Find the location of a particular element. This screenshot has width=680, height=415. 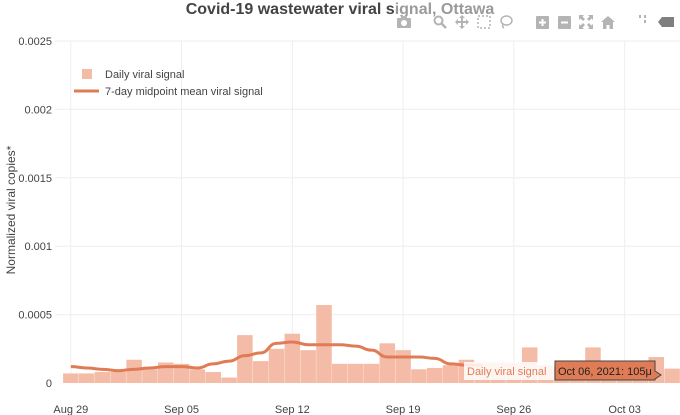

camera-icon is located at coordinates (404, 22).